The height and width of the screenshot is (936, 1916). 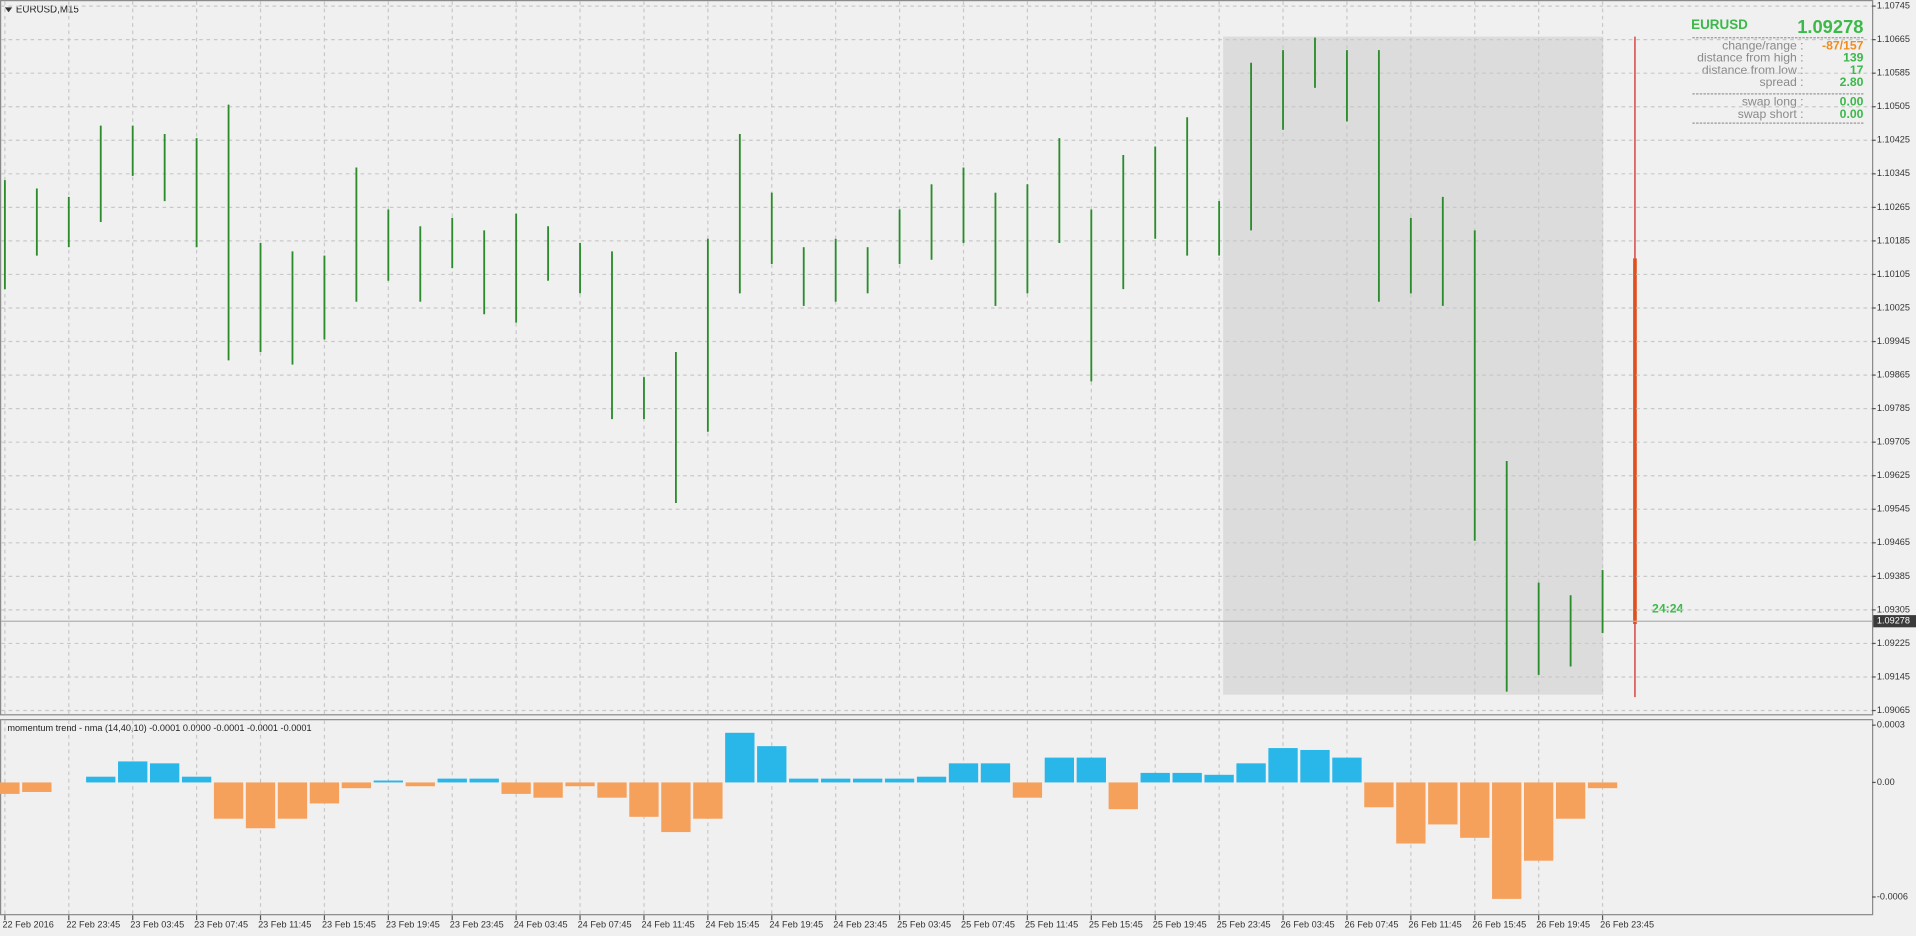 I want to click on y-tick-label: 1.09785, so click(x=1893, y=408).